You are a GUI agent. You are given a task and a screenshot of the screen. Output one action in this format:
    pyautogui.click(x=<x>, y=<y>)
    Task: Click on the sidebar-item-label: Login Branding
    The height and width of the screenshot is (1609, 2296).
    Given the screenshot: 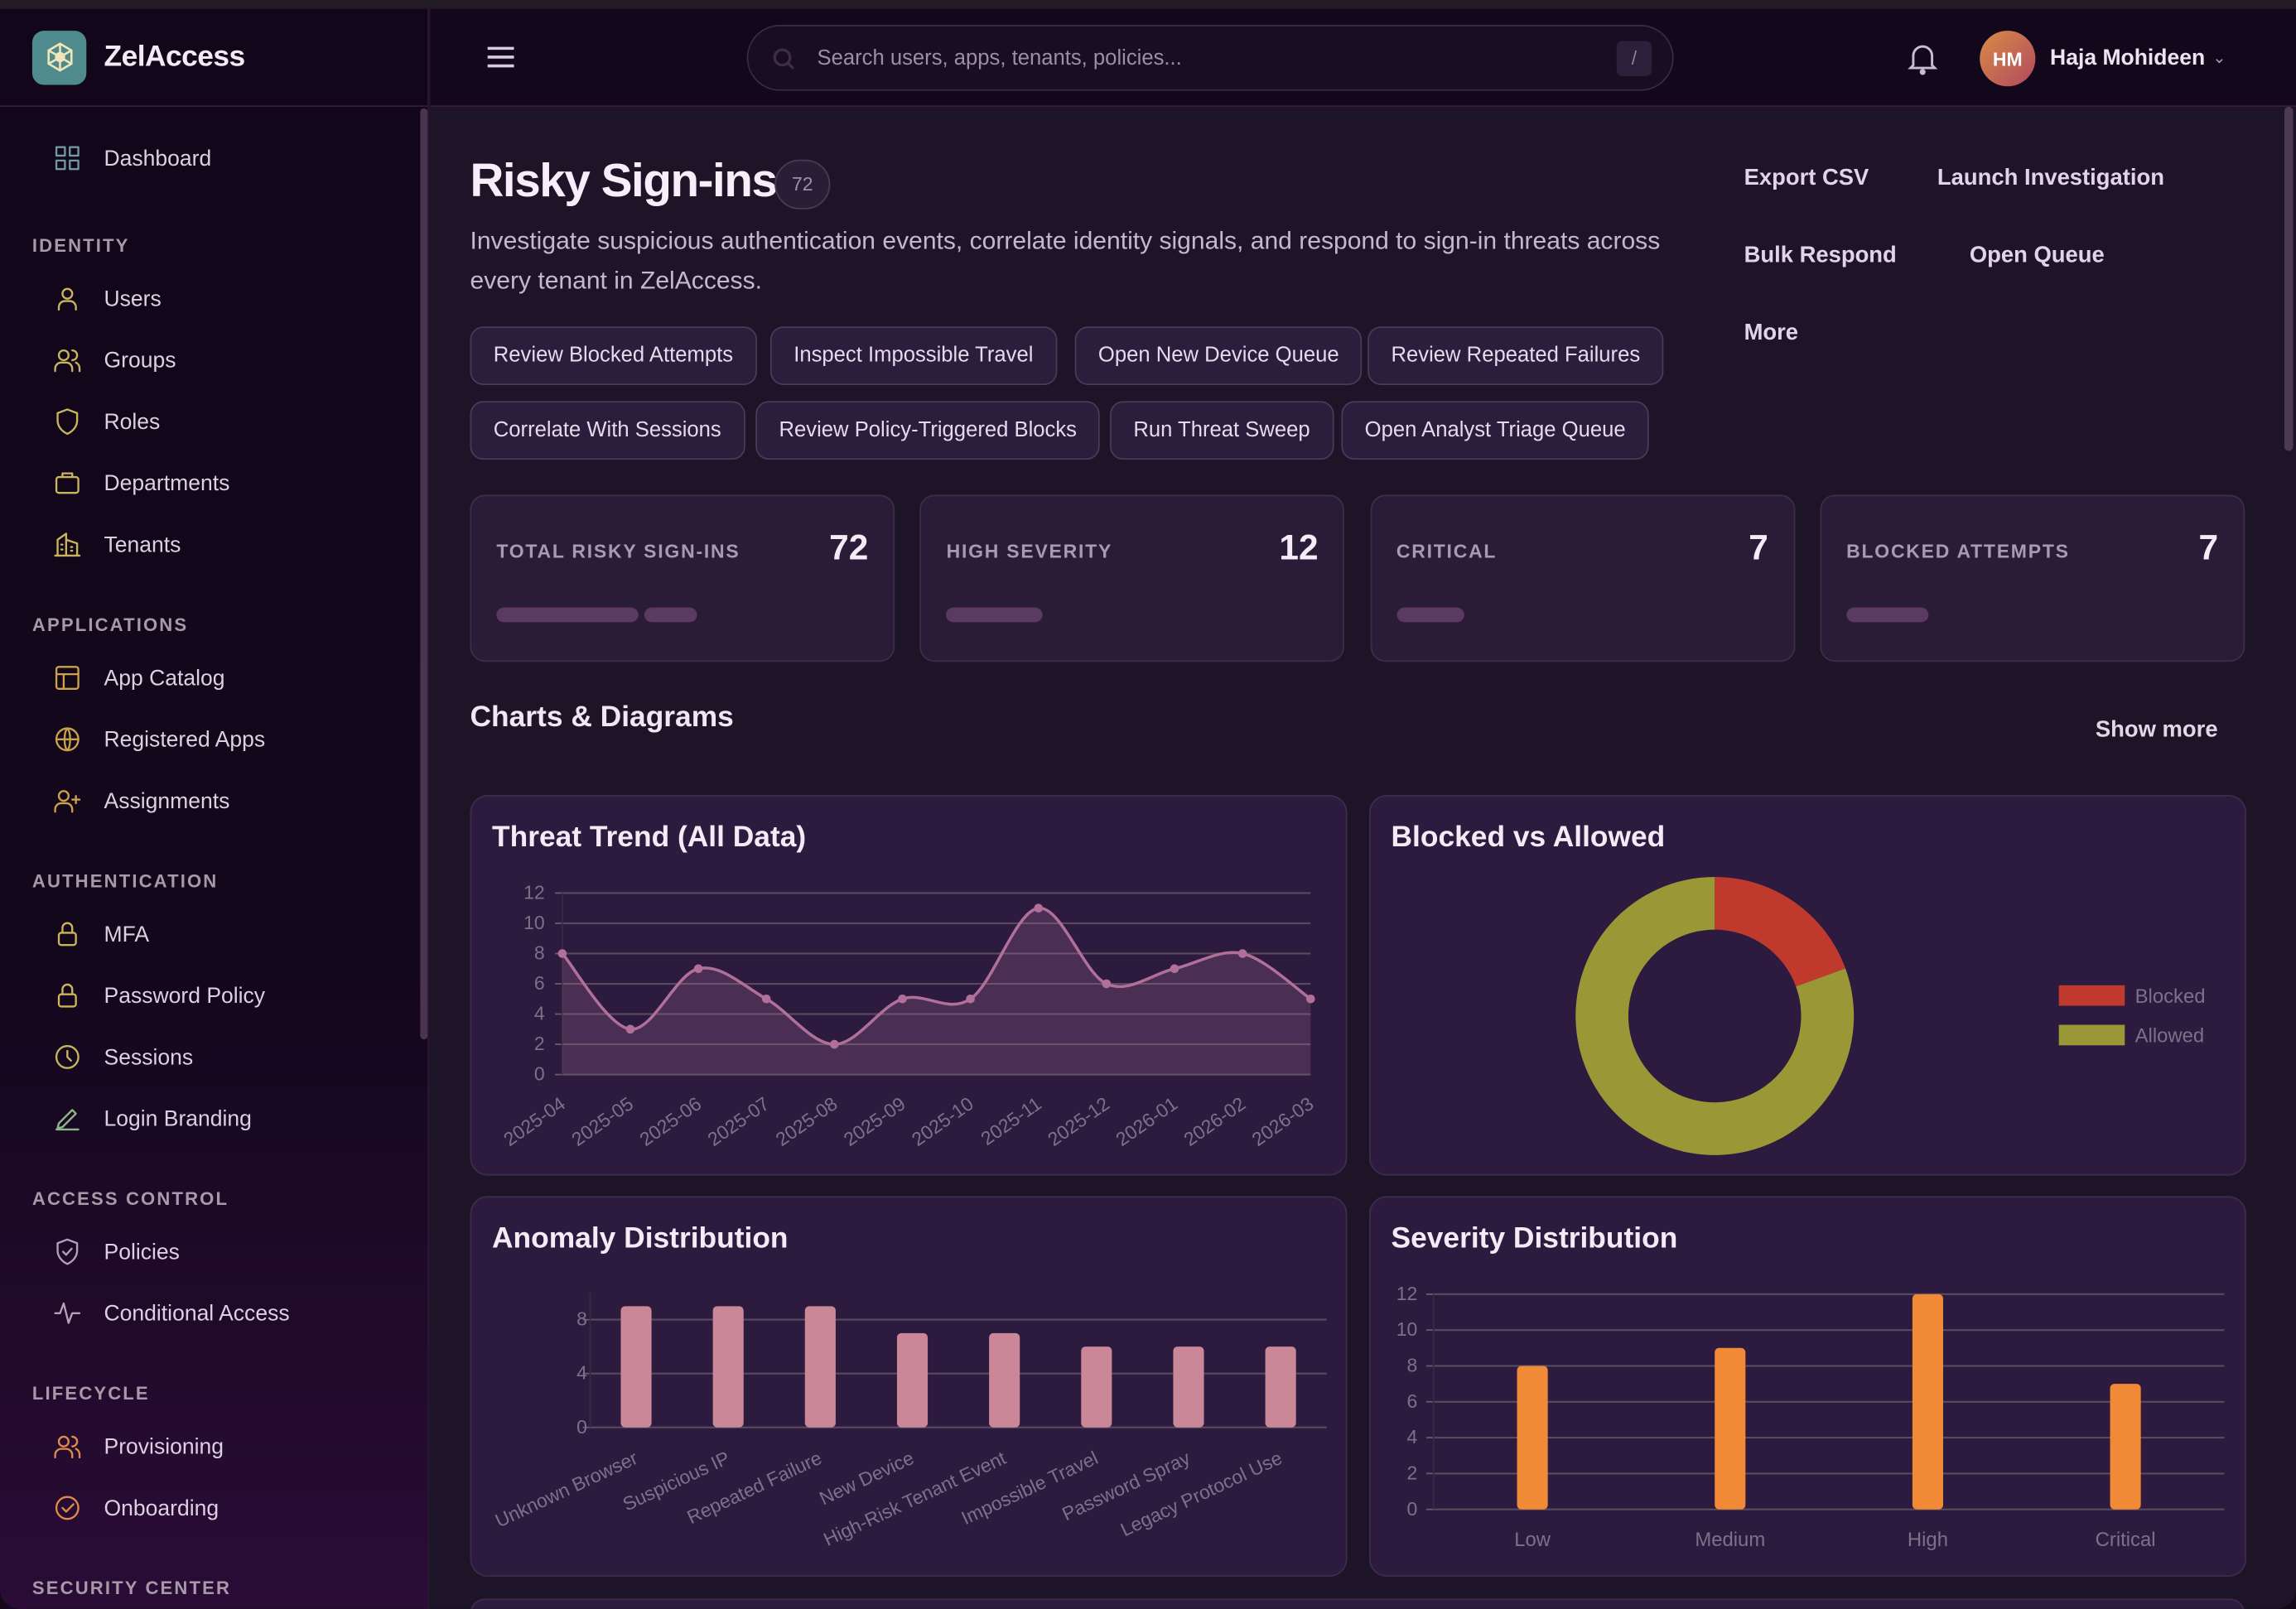 What is the action you would take?
    pyautogui.click(x=178, y=1119)
    